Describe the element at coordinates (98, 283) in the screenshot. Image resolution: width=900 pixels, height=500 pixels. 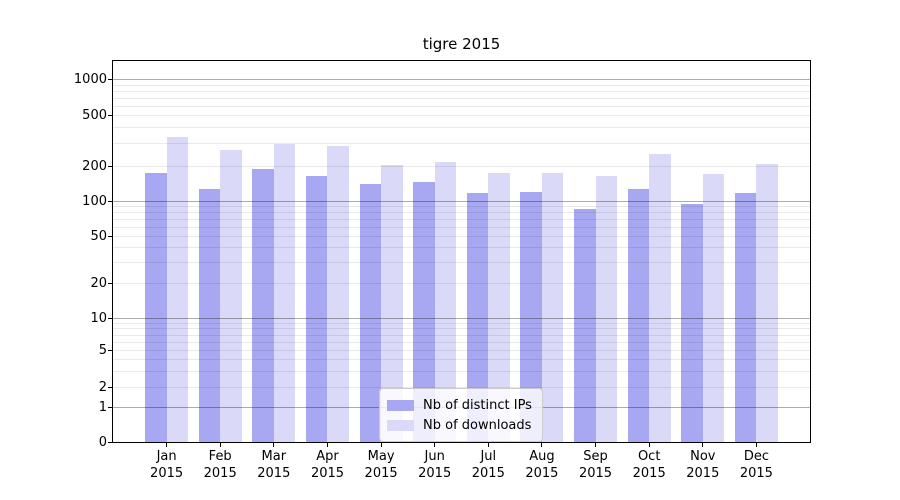
I see `y-tick-label: 20` at that location.